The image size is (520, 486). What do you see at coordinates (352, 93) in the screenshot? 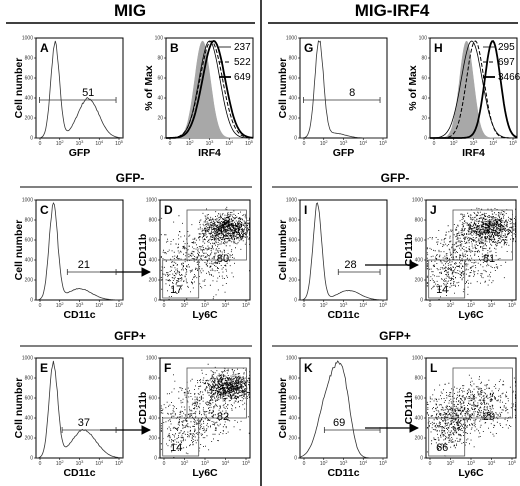
I see `gate-value: 8` at bounding box center [352, 93].